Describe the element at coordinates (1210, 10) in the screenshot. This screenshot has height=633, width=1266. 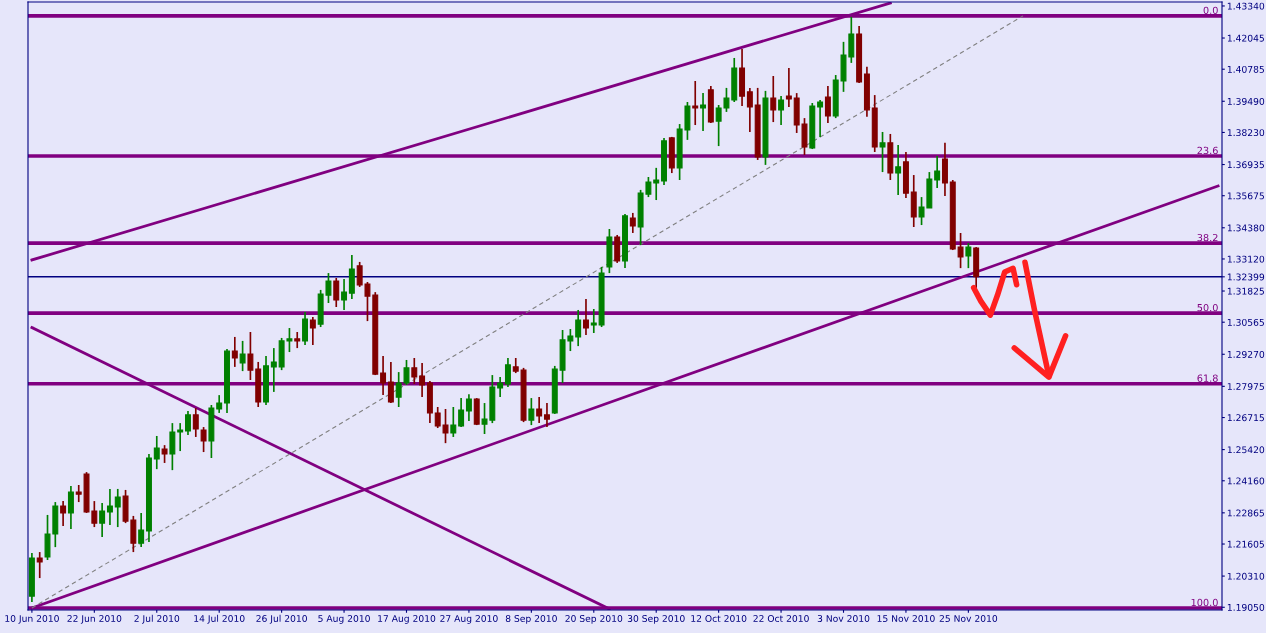
I see `annotation: 0.0` at that location.